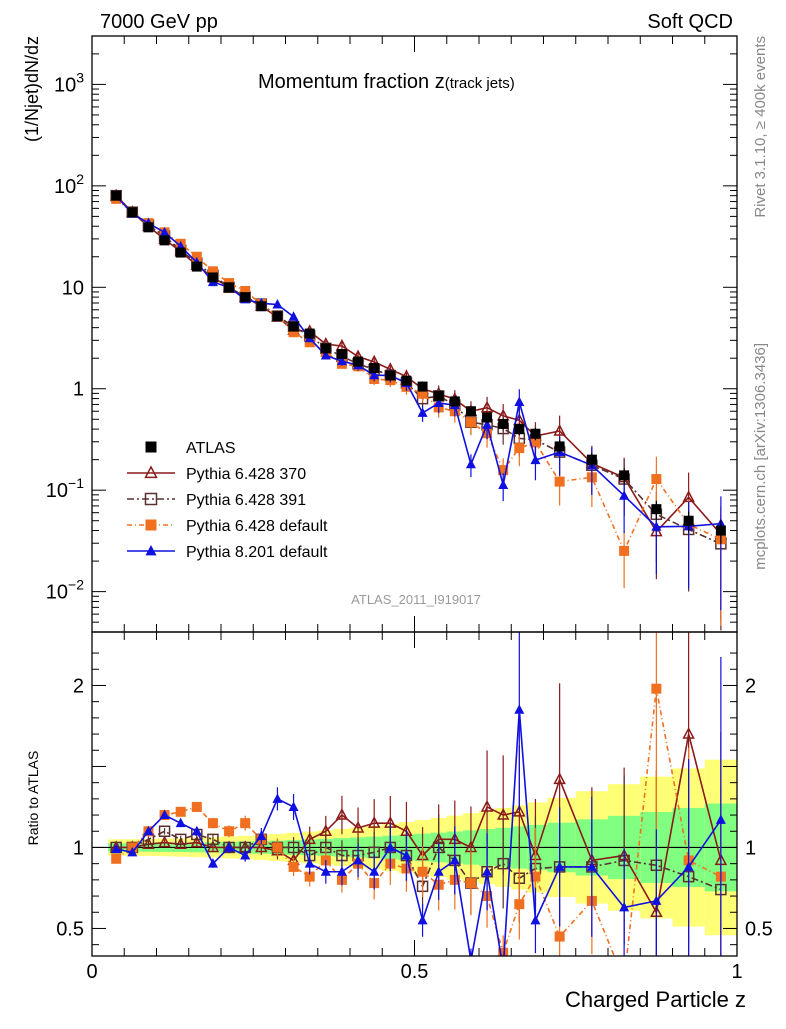  I want to click on legend-label: Pythia 8.201 default, so click(257, 552).